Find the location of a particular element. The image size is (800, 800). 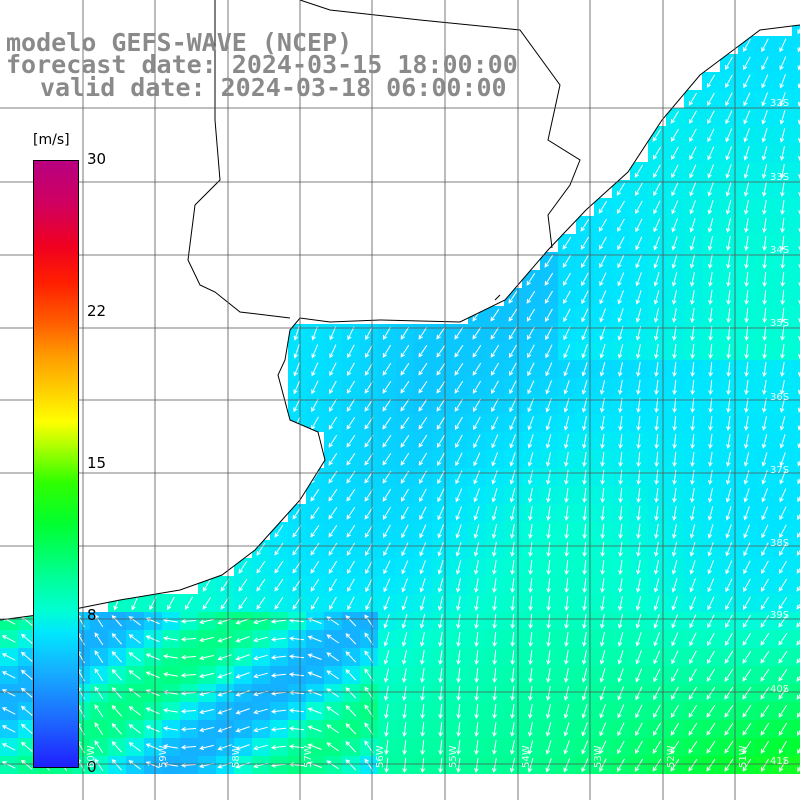

lon-label: 58W is located at coordinates (236, 756).